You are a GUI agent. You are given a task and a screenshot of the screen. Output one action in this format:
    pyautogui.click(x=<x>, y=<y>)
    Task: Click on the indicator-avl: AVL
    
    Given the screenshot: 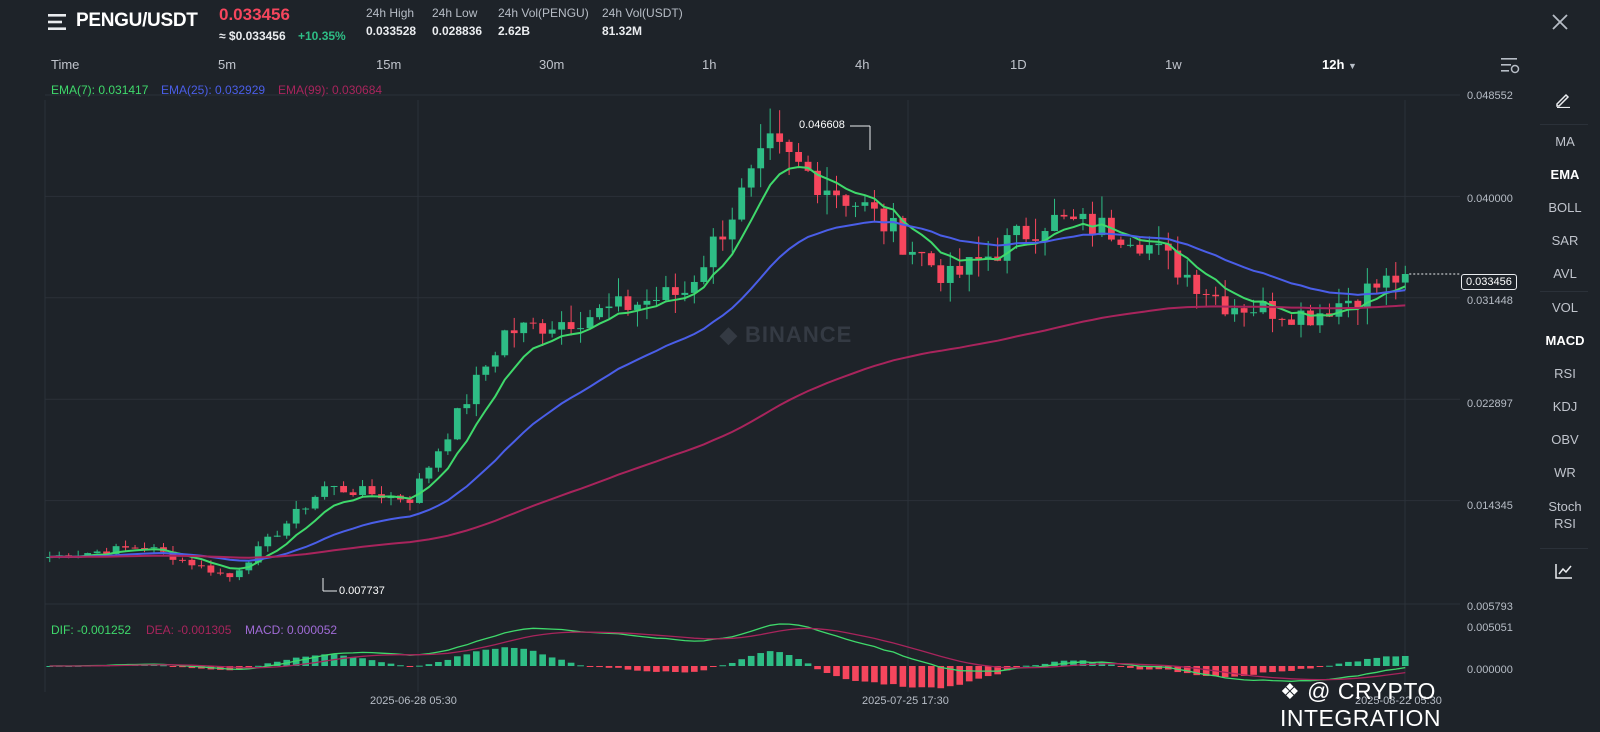 What is the action you would take?
    pyautogui.click(x=1565, y=273)
    